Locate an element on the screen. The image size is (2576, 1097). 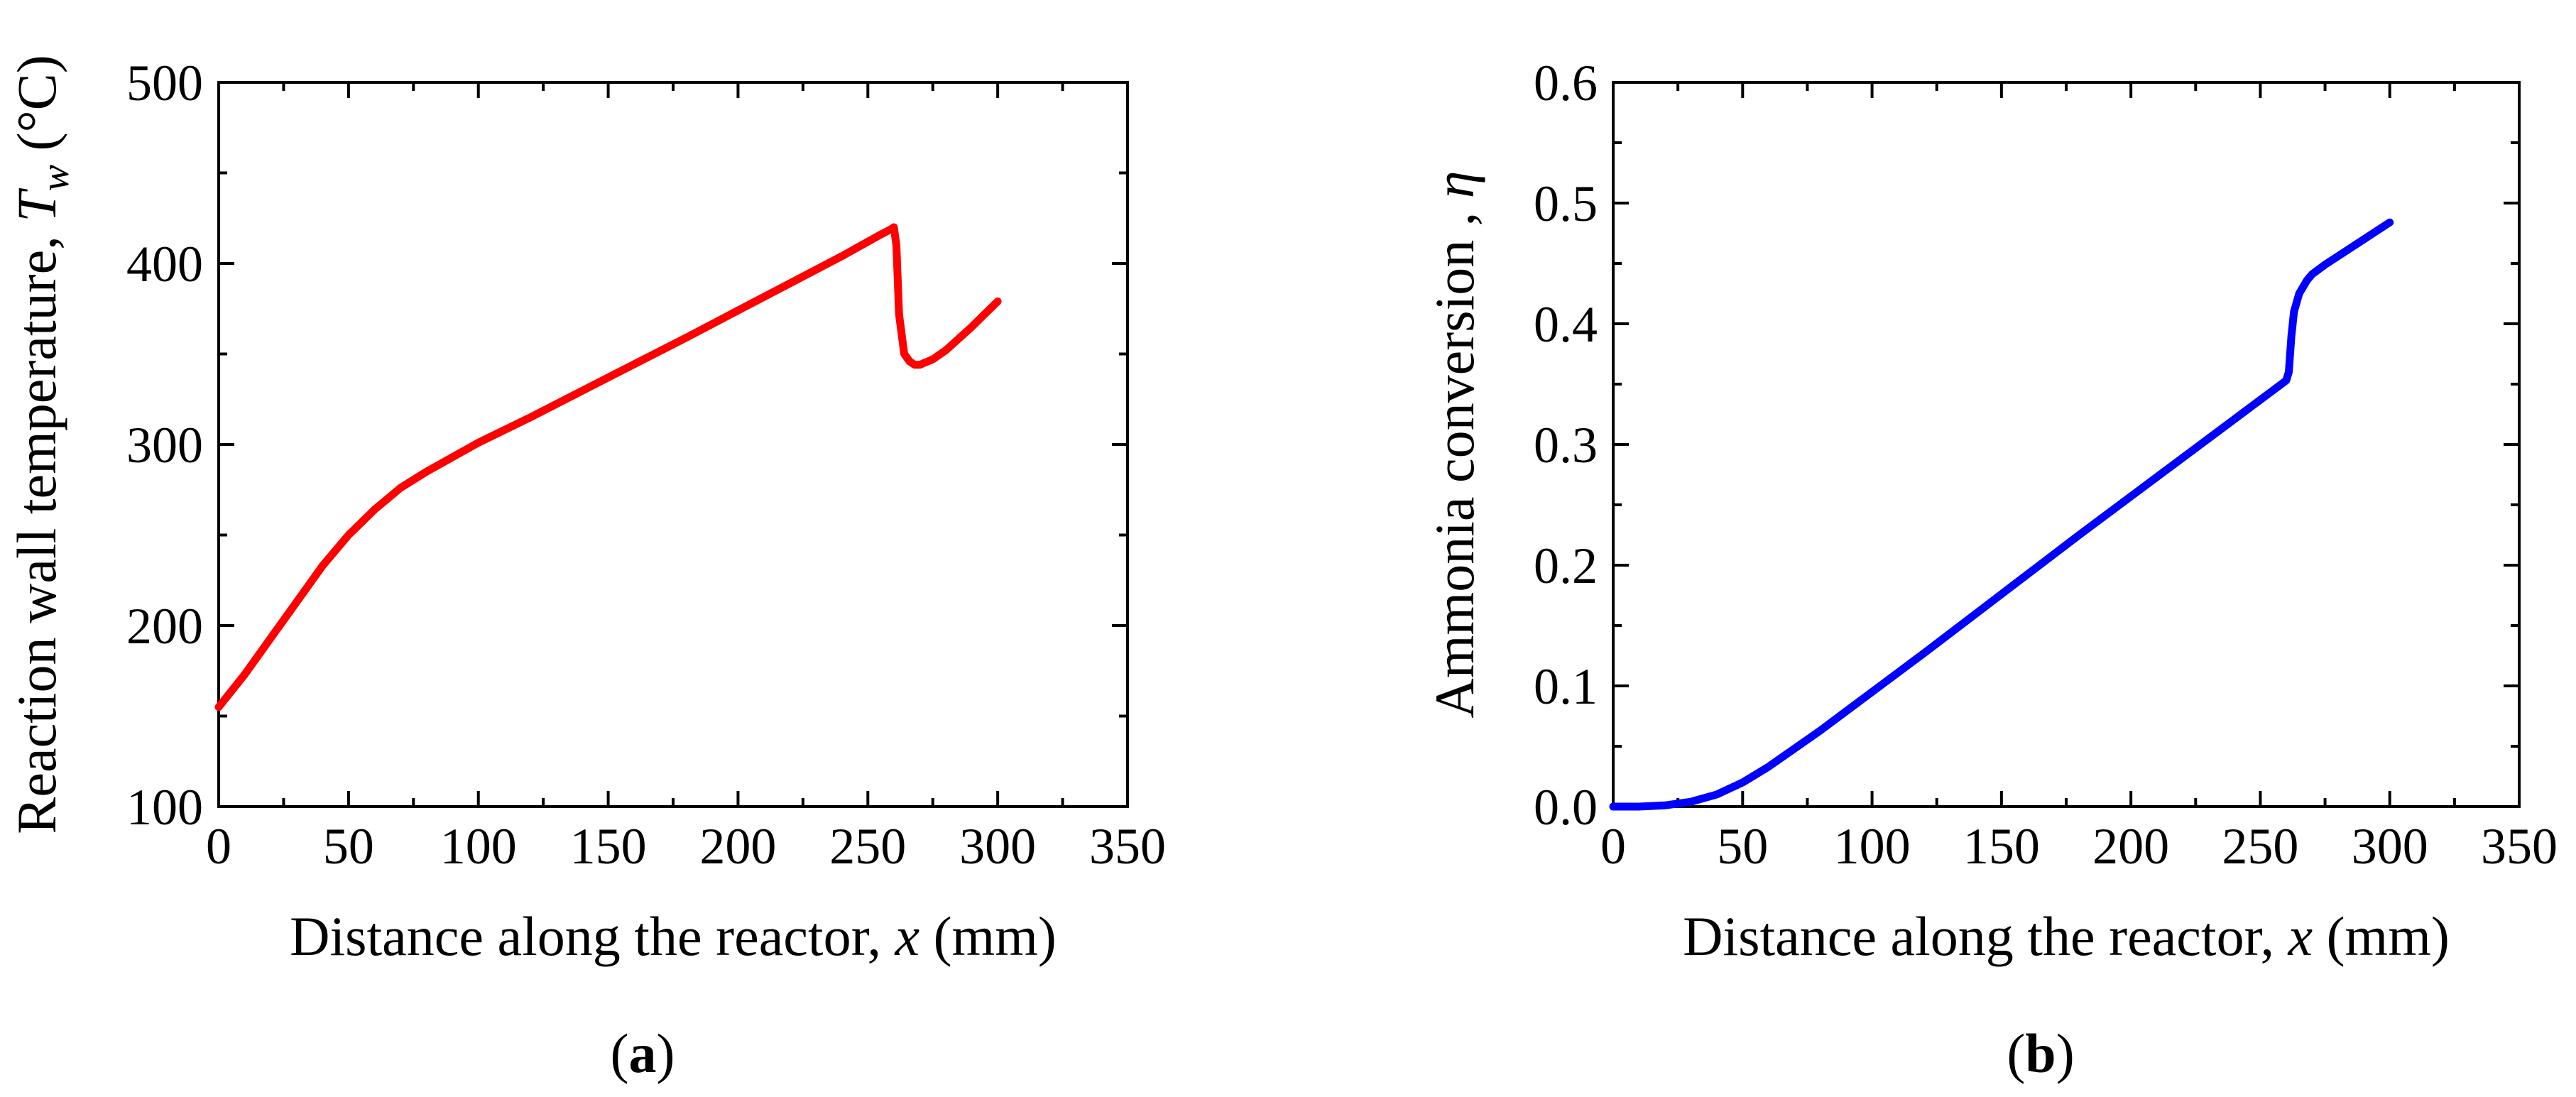
y-tick-label: 0.2 is located at coordinates (1566, 565).